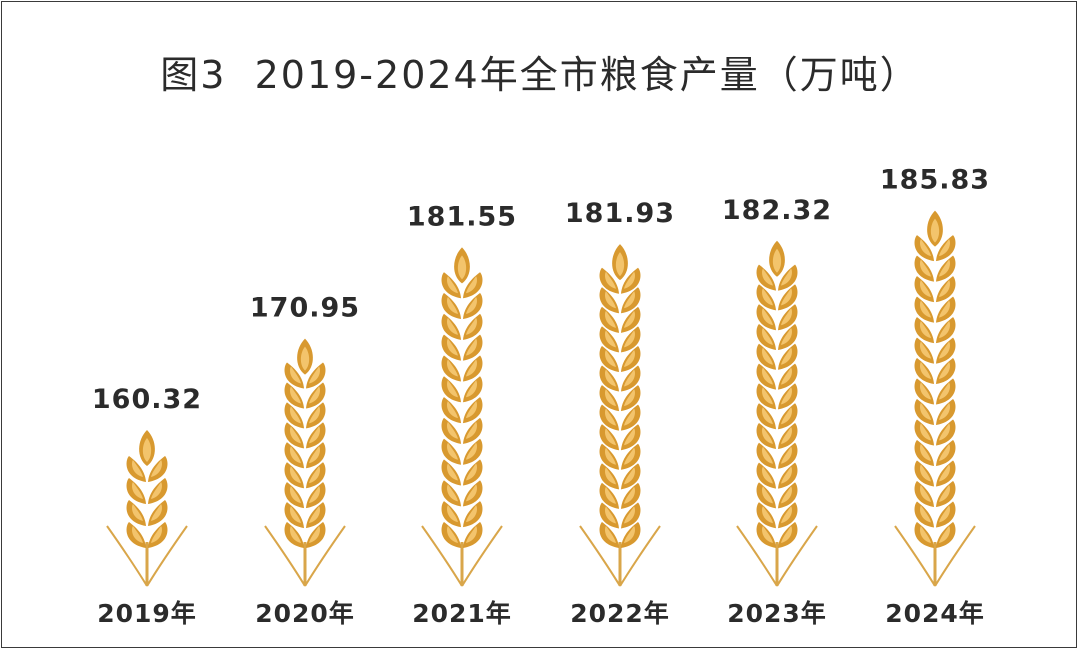 The height and width of the screenshot is (651, 1080). I want to click on category-label: 2021年, so click(462, 613).